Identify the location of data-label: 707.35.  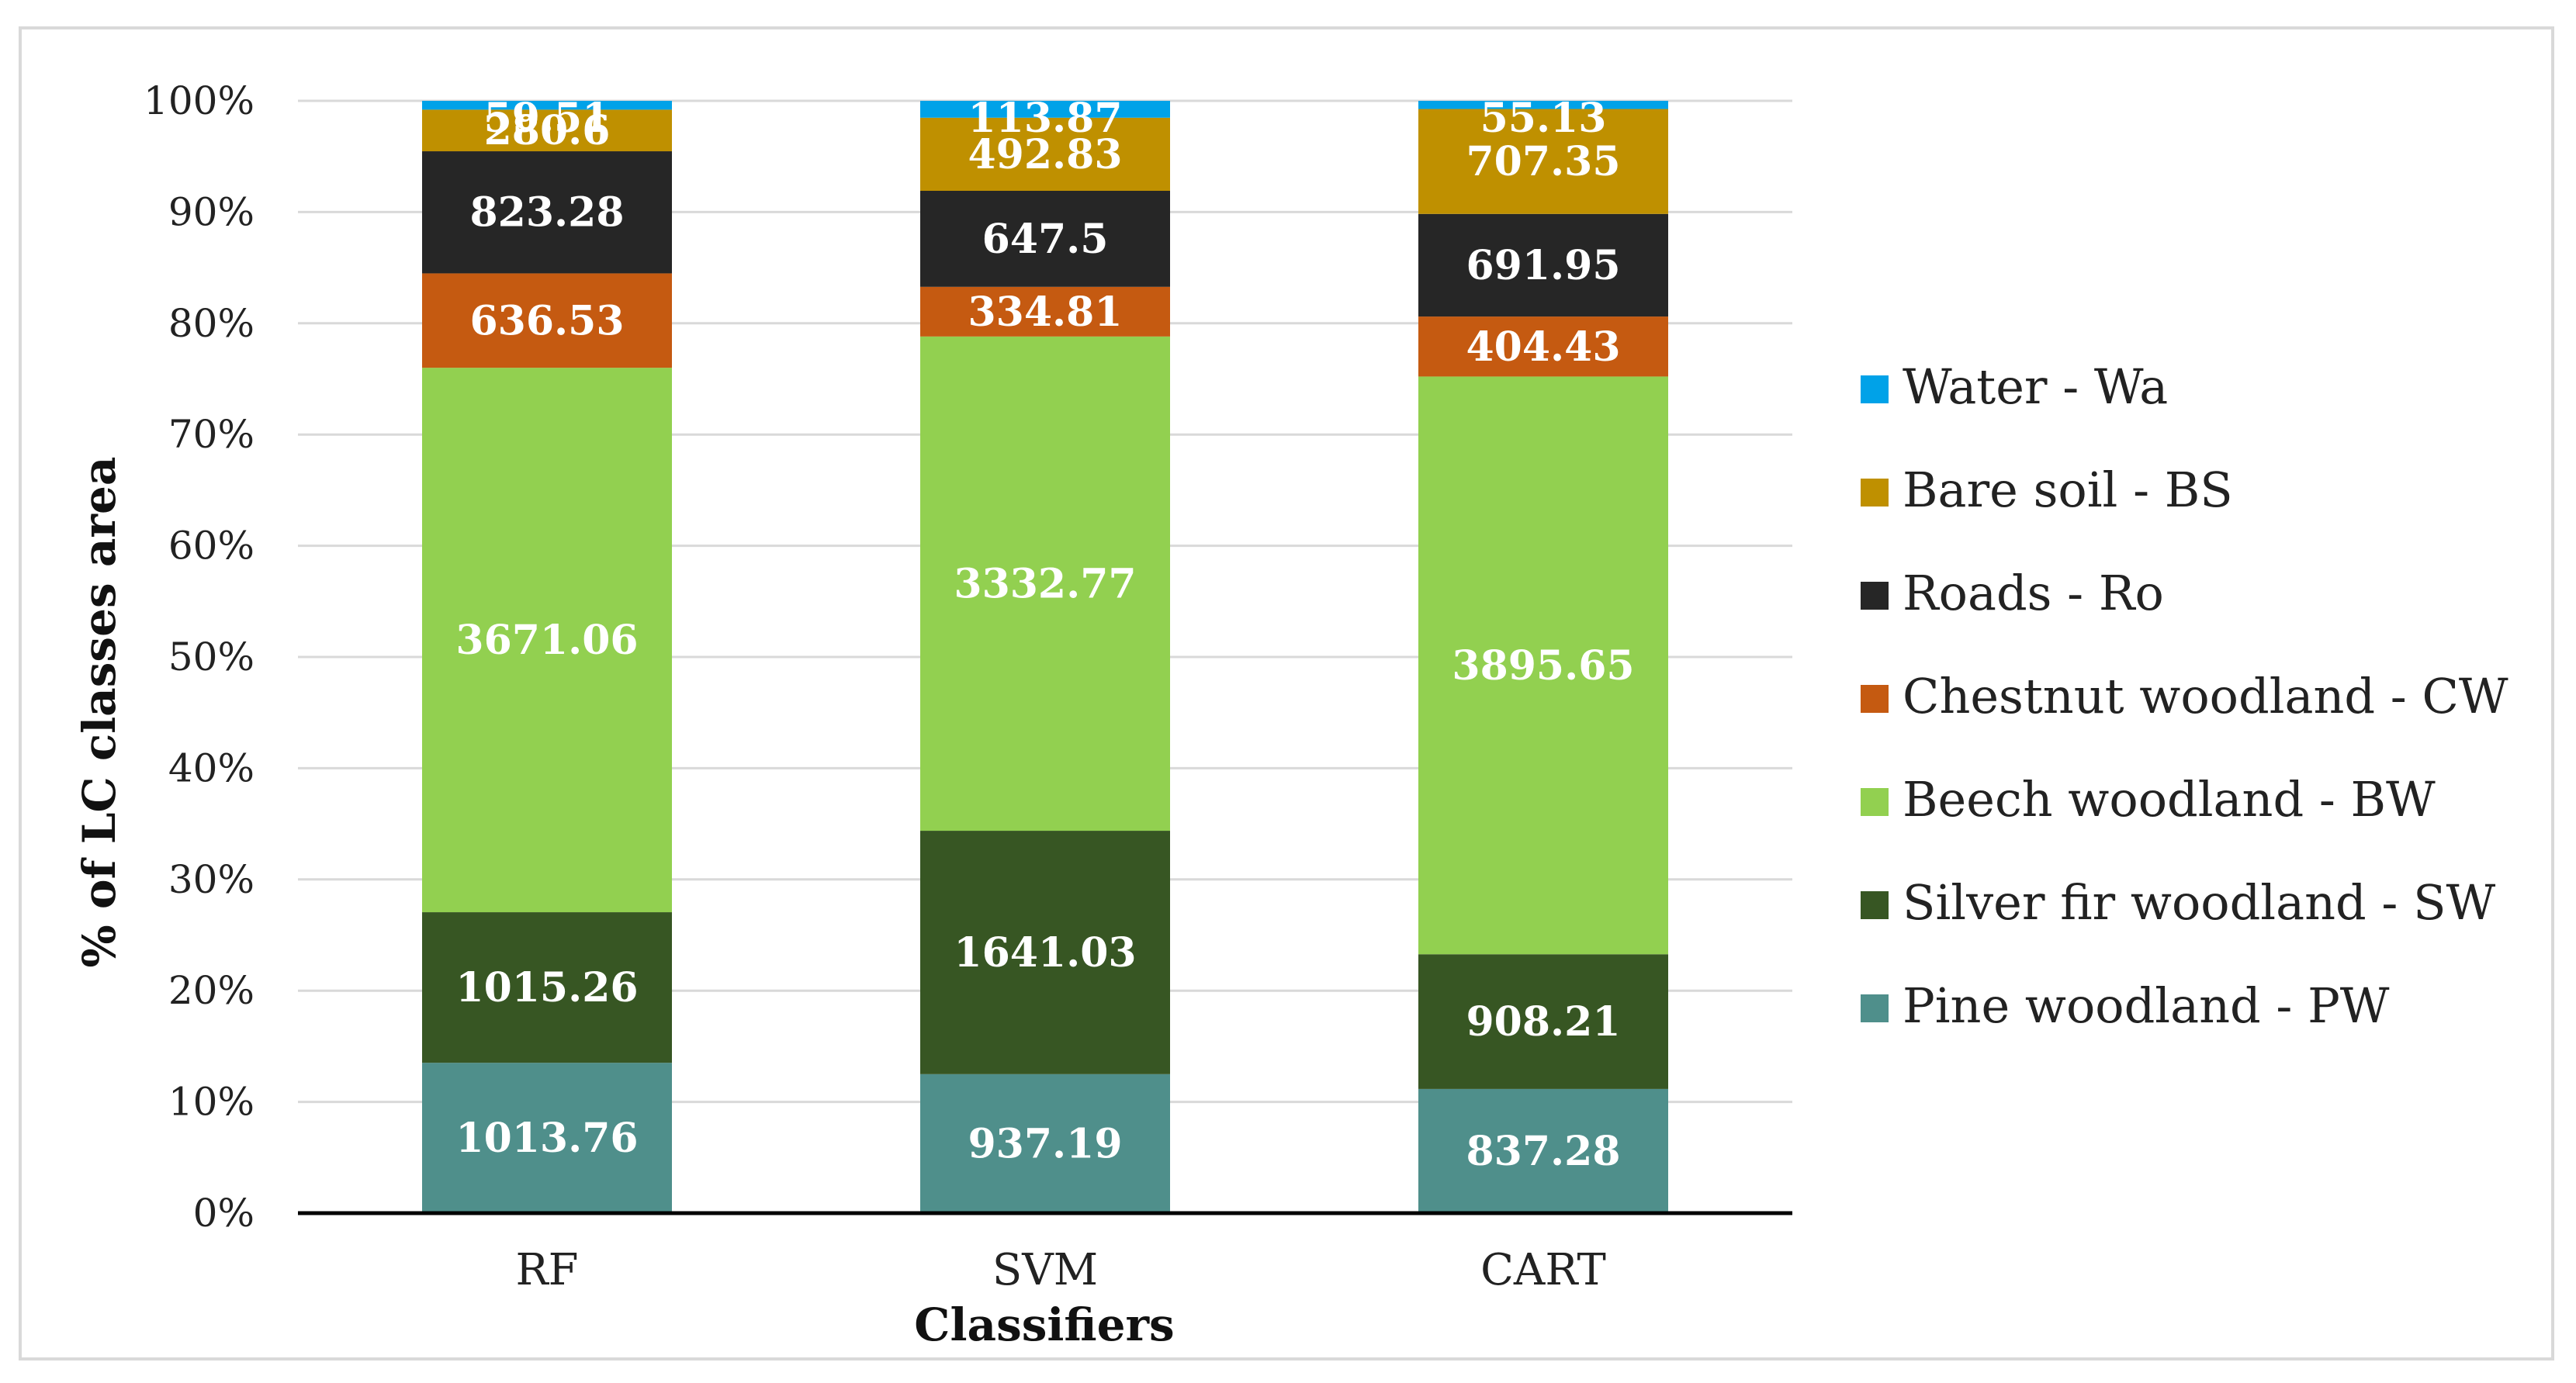
(1543, 161).